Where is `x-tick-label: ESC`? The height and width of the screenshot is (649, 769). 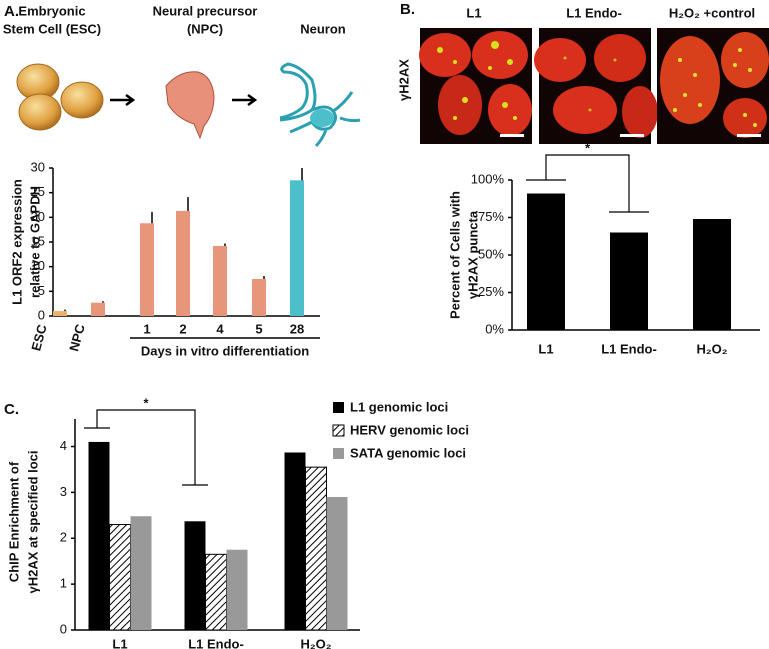 x-tick-label: ESC is located at coordinates (39, 337).